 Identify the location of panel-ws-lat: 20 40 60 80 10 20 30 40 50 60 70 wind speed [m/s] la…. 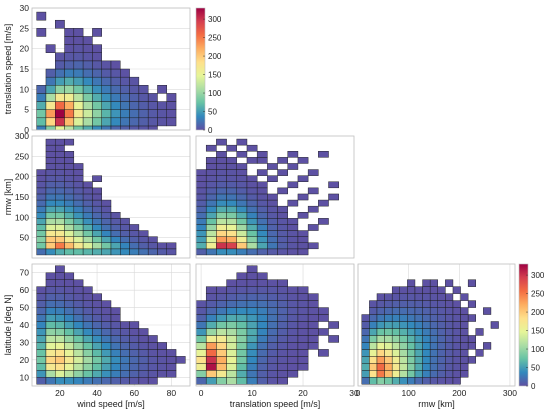
(97, 336).